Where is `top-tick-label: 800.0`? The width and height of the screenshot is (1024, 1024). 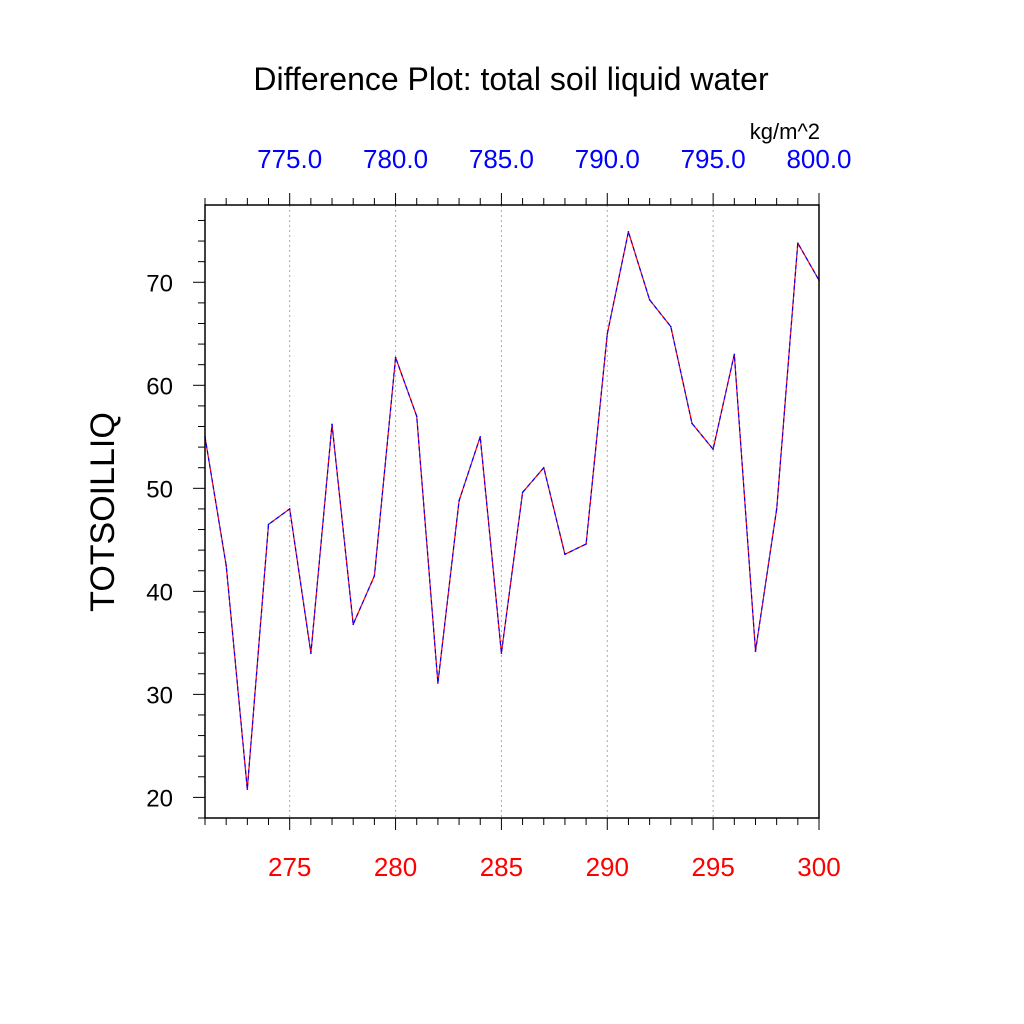
top-tick-label: 800.0 is located at coordinates (818, 159).